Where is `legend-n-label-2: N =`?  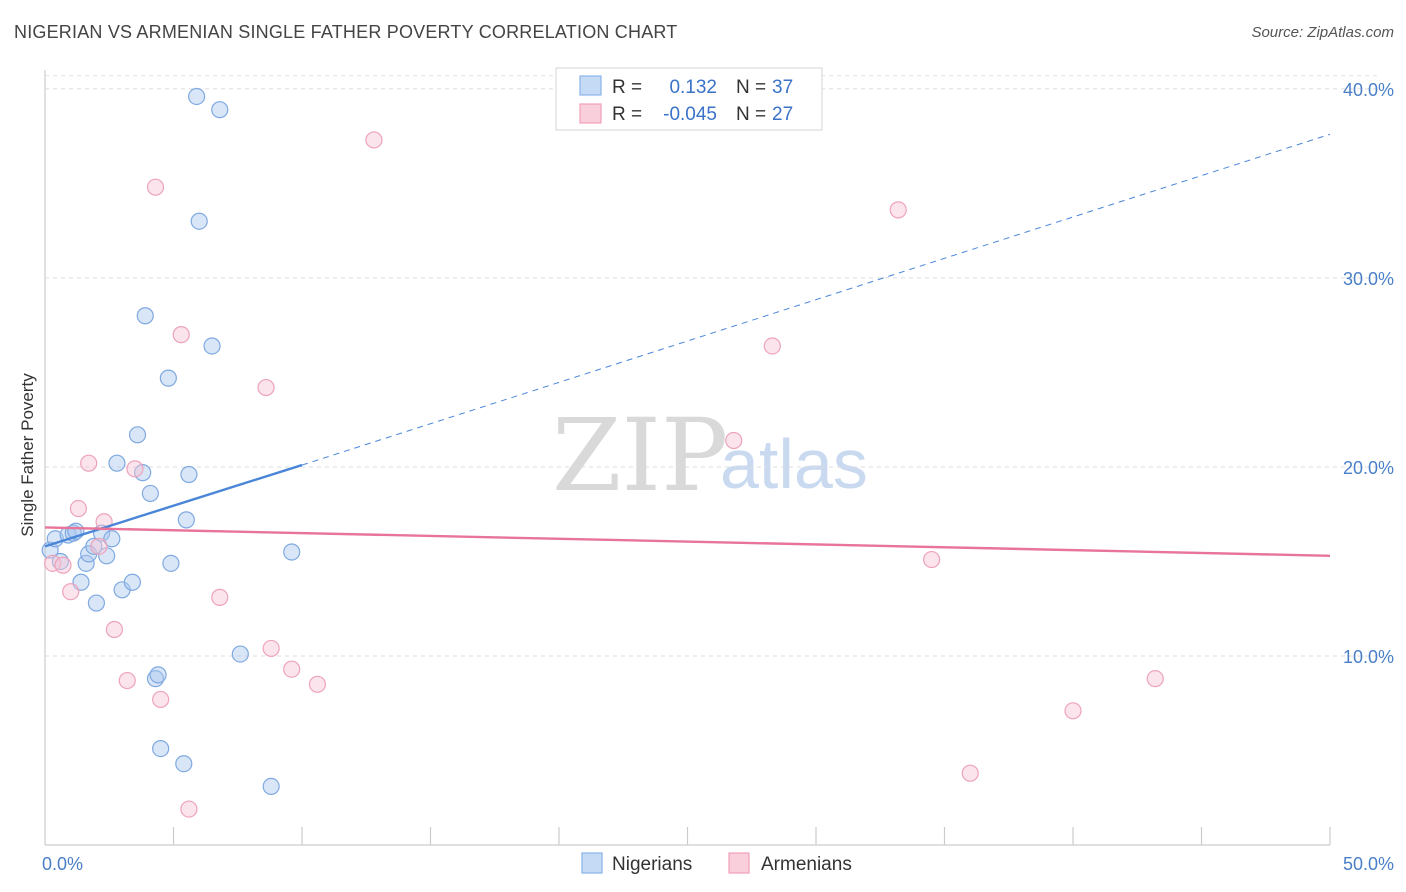 legend-n-label-2: N = is located at coordinates (751, 114).